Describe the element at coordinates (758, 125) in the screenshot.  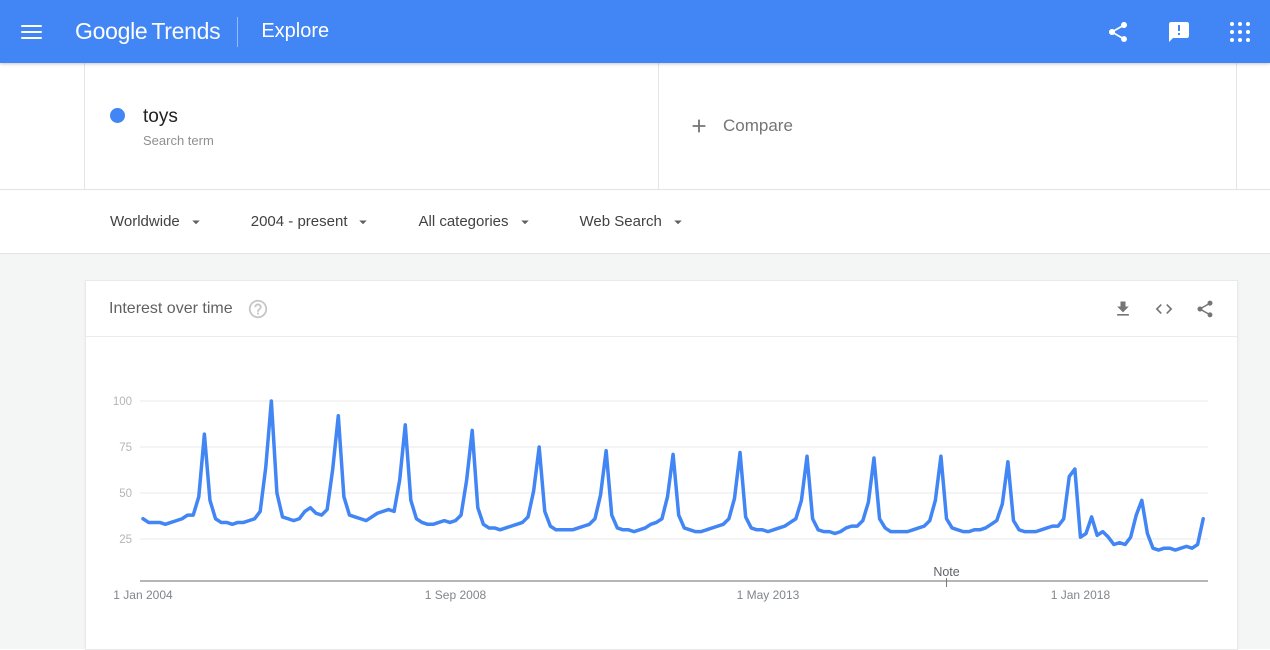
I see `compare-label: Compare` at that location.